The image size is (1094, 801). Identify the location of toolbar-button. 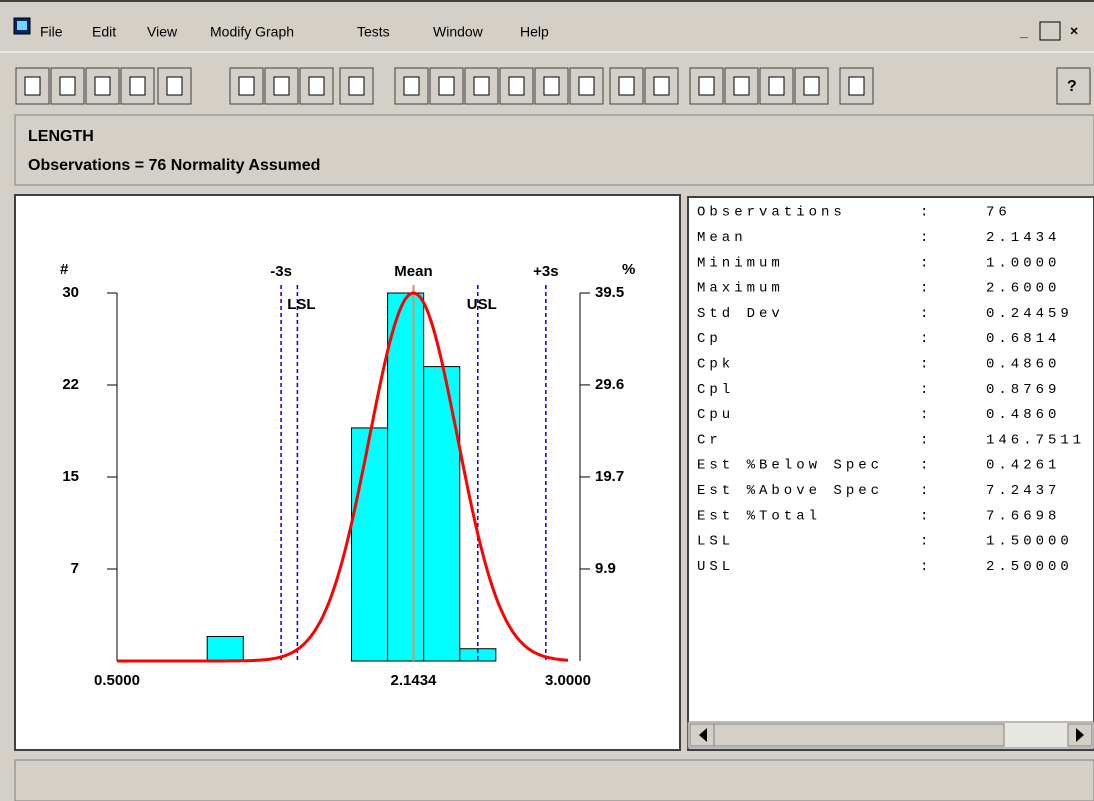
(516, 86).